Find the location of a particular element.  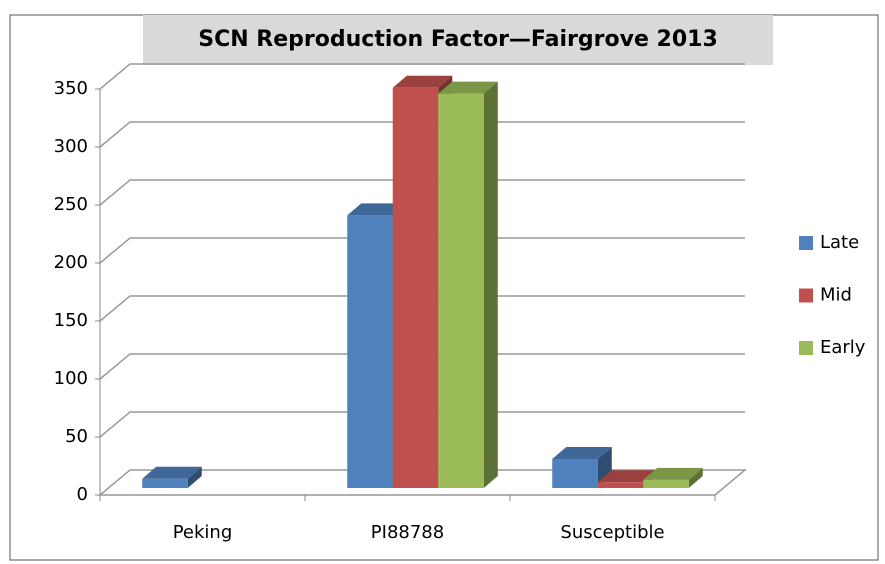

x-tick-label: Peking is located at coordinates (203, 532).